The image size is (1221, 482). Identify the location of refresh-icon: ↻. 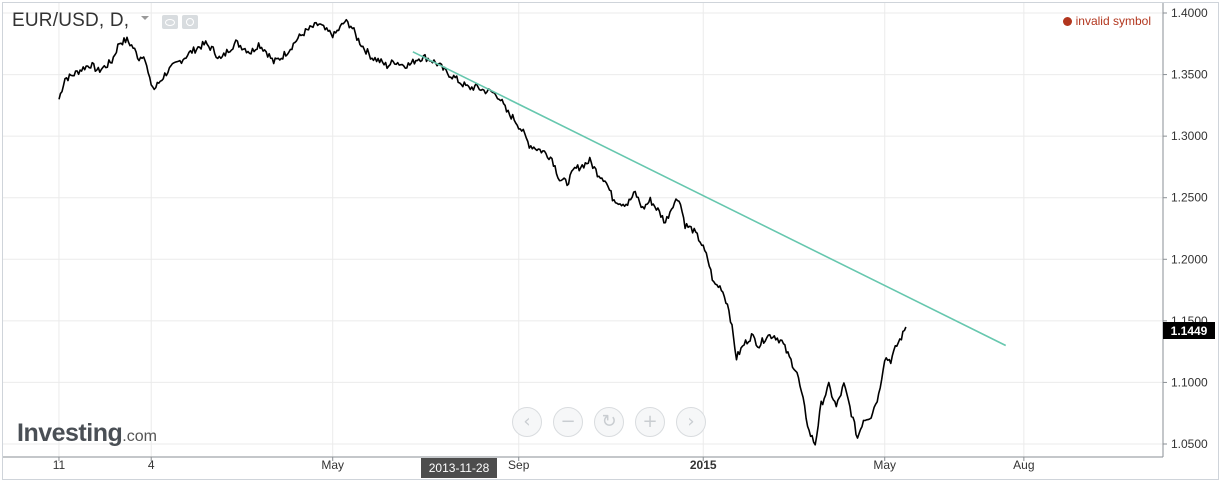
(609, 421).